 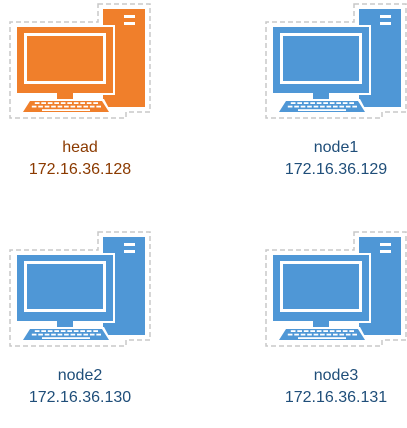 I want to click on node-ip: 172.16.36.130, so click(x=80, y=397).